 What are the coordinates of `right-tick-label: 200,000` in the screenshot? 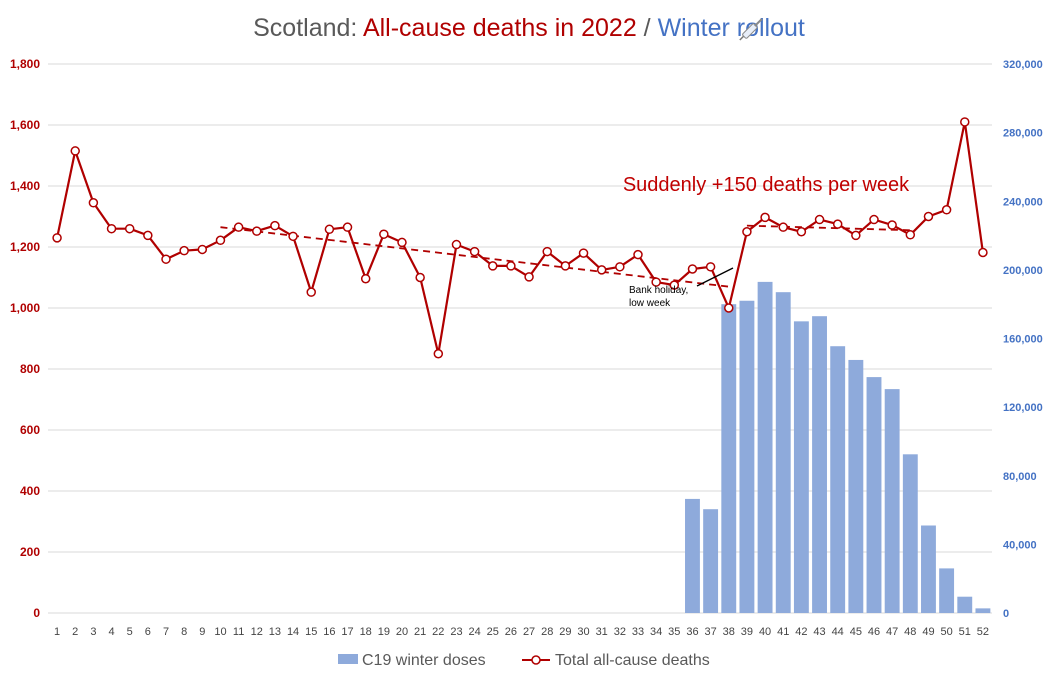 It's located at (1023, 271).